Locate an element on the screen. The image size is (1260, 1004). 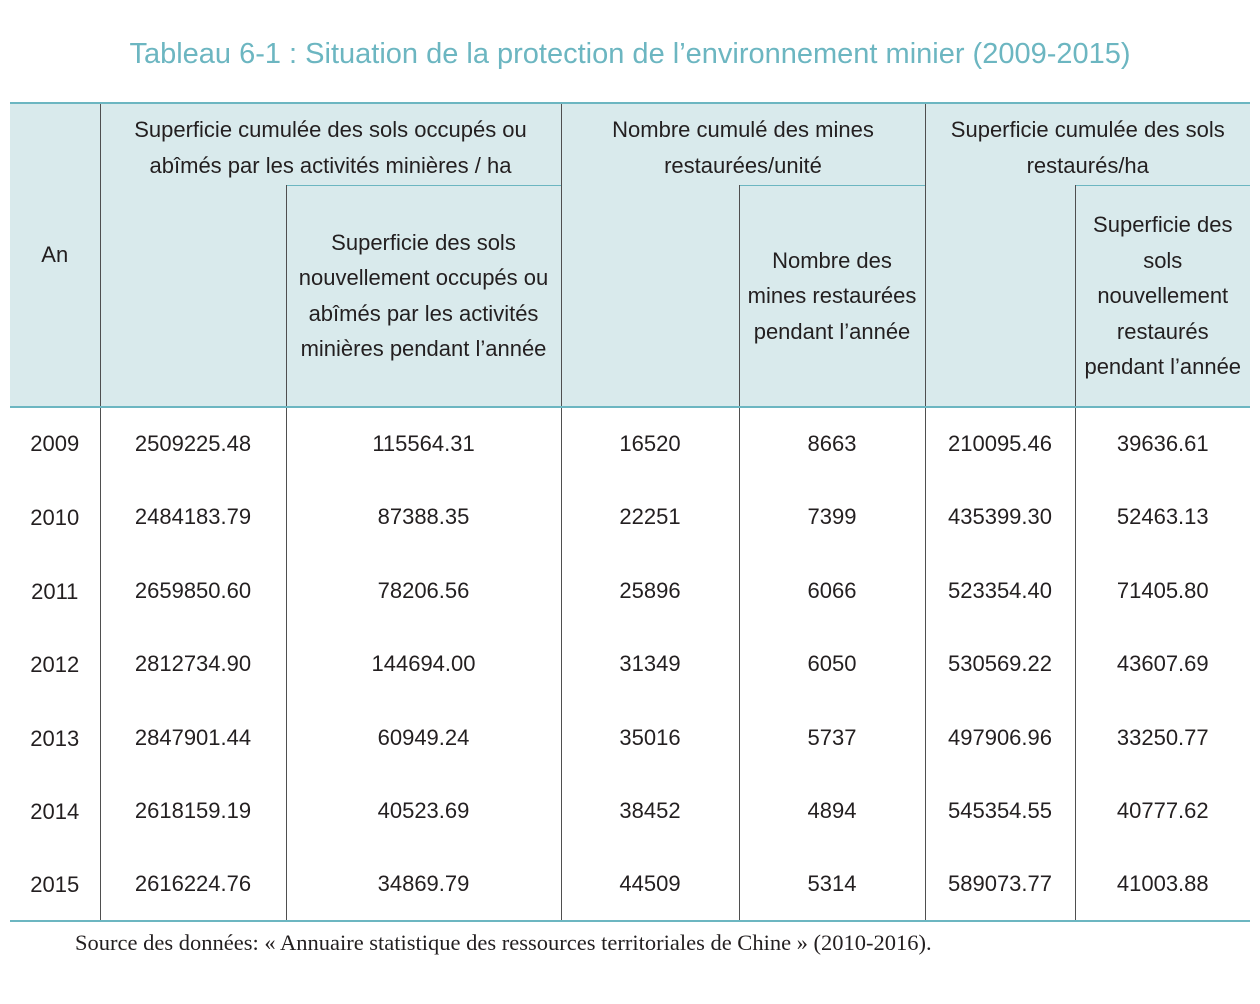
cell-occupied-new: 78206.56 is located at coordinates (423, 590).